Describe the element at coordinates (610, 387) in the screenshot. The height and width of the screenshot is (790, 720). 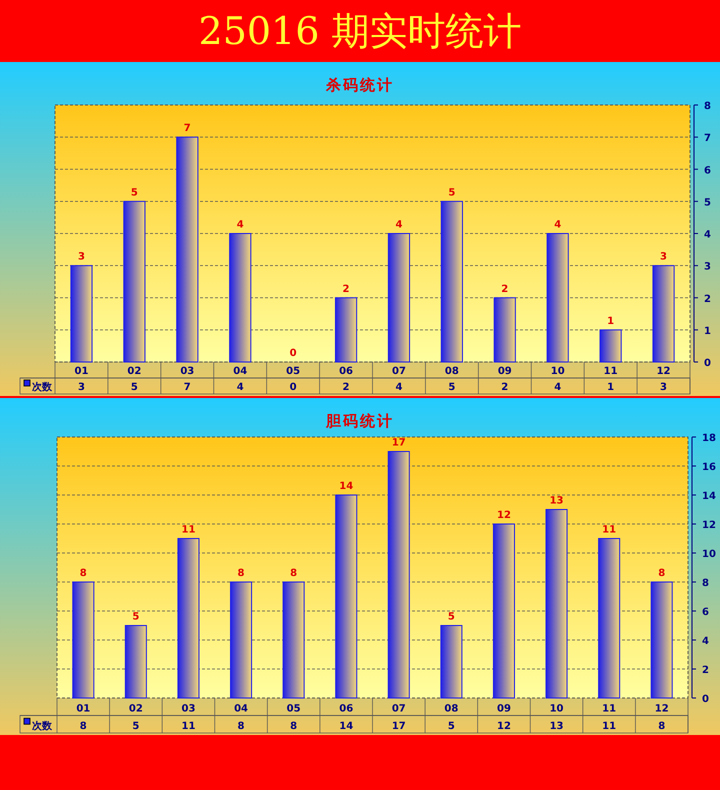
I see `data-label: 1` at that location.